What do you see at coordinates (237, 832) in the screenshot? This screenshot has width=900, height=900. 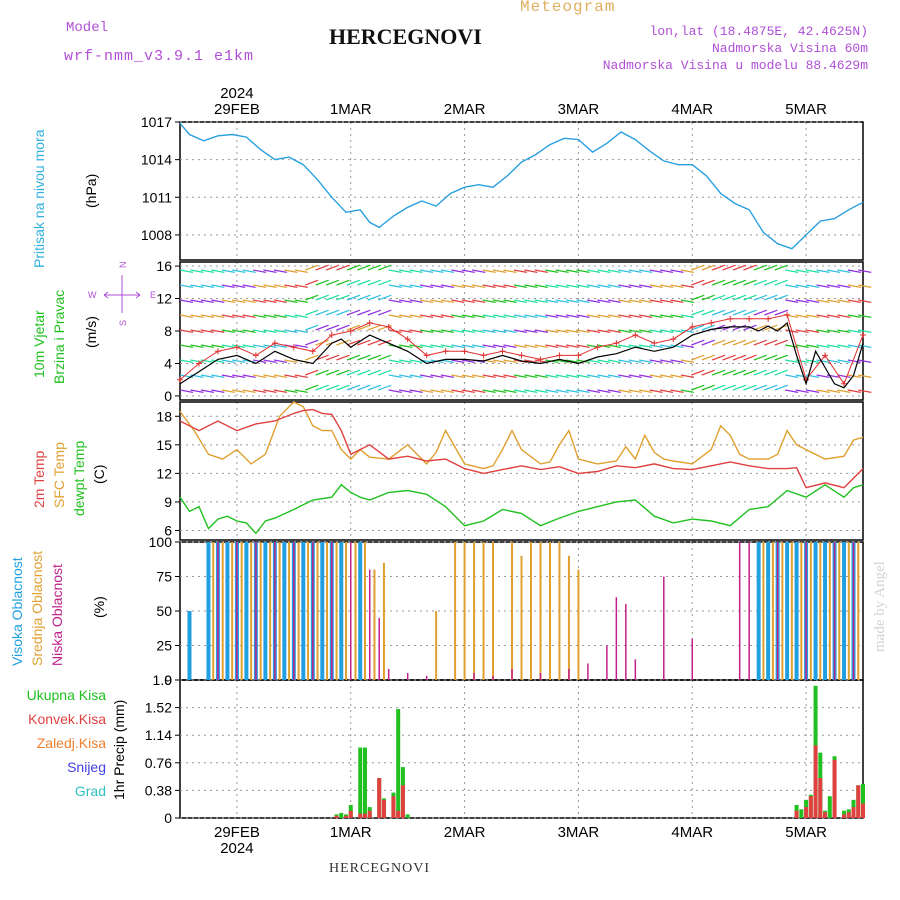 I see `x-bottom-tick-label: 29FEB` at bounding box center [237, 832].